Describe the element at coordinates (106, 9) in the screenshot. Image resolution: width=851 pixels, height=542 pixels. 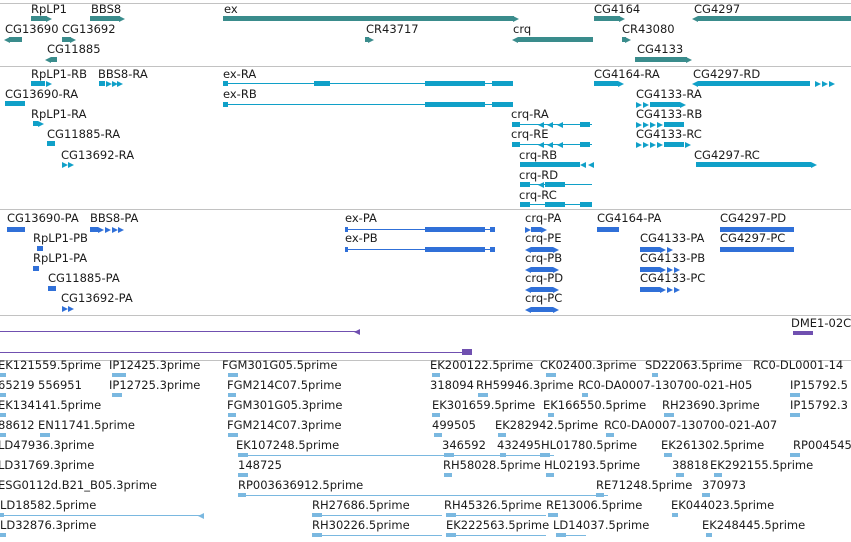
I see `feature-label: BBS8` at that location.